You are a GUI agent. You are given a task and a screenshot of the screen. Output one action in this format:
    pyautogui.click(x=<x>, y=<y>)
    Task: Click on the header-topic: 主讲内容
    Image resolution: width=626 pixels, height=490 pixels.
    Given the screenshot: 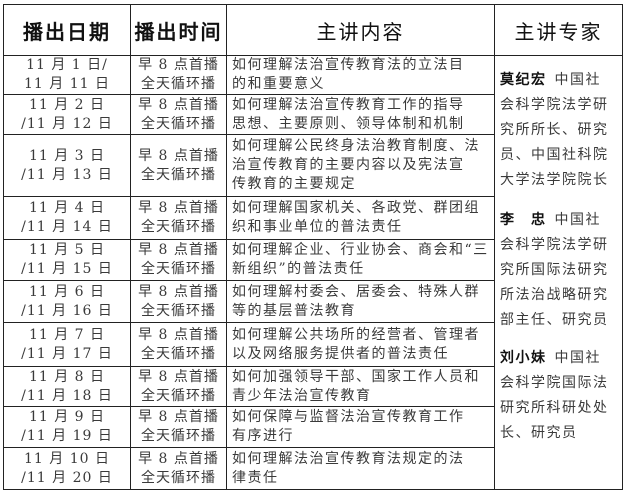 What is the action you would take?
    pyautogui.click(x=360, y=30)
    